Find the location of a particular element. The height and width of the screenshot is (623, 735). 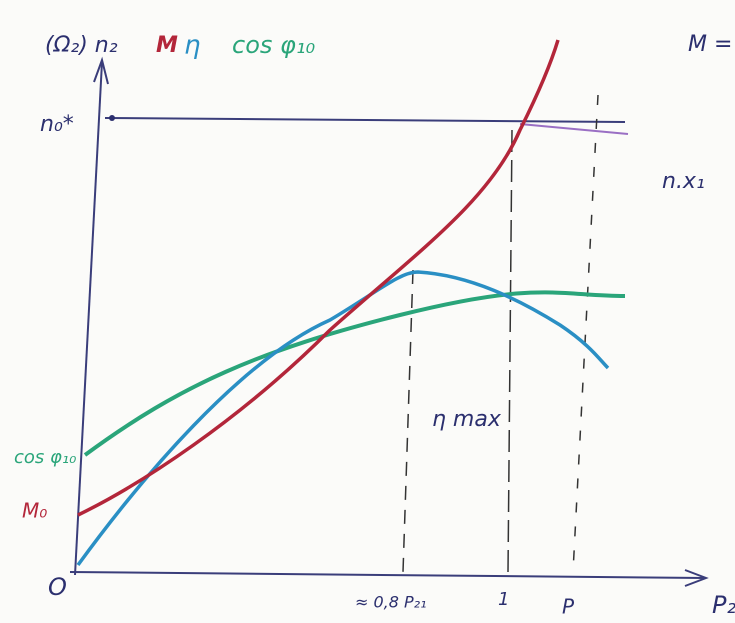

legend-torque: M is located at coordinates (167, 45).